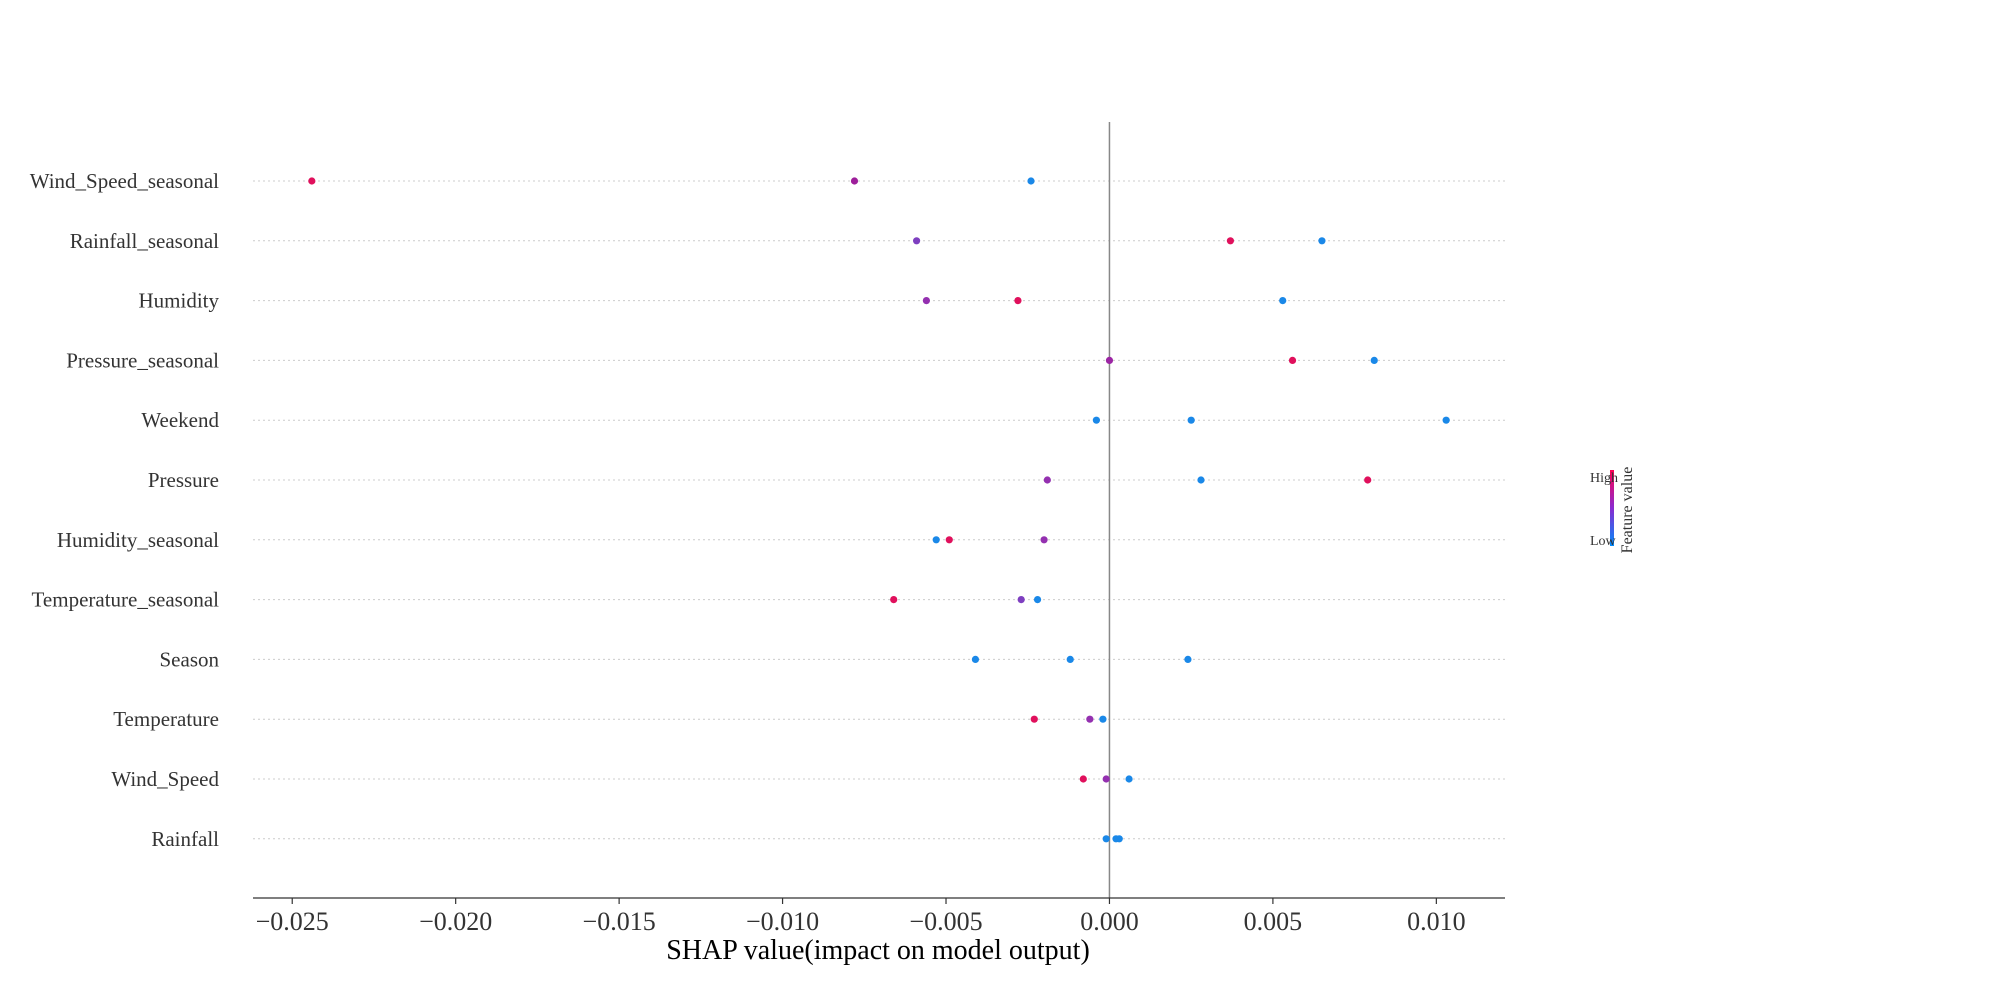 Image resolution: width=2000 pixels, height=1000 pixels. Describe the element at coordinates (165, 779) in the screenshot. I see `feature-label: Wind_Speed` at that location.